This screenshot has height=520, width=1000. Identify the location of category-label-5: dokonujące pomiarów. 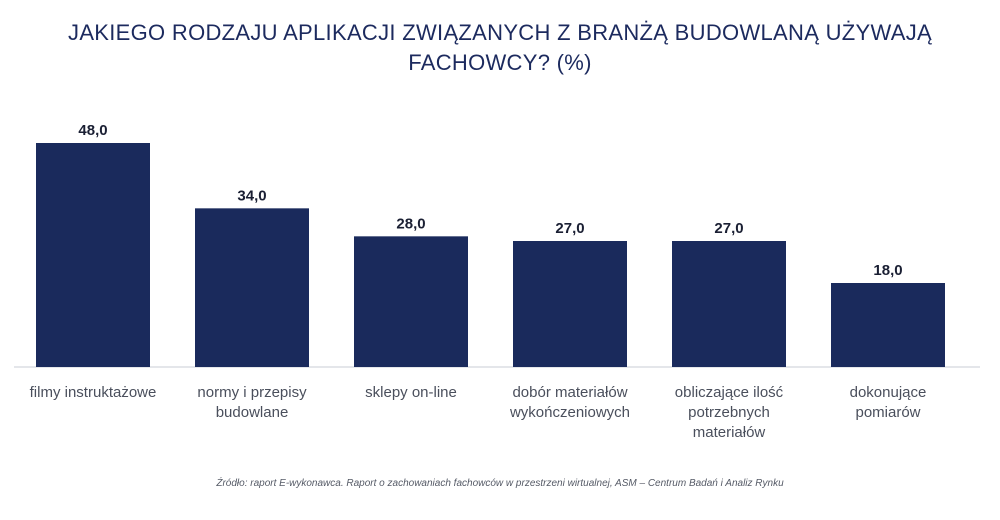
(888, 402).